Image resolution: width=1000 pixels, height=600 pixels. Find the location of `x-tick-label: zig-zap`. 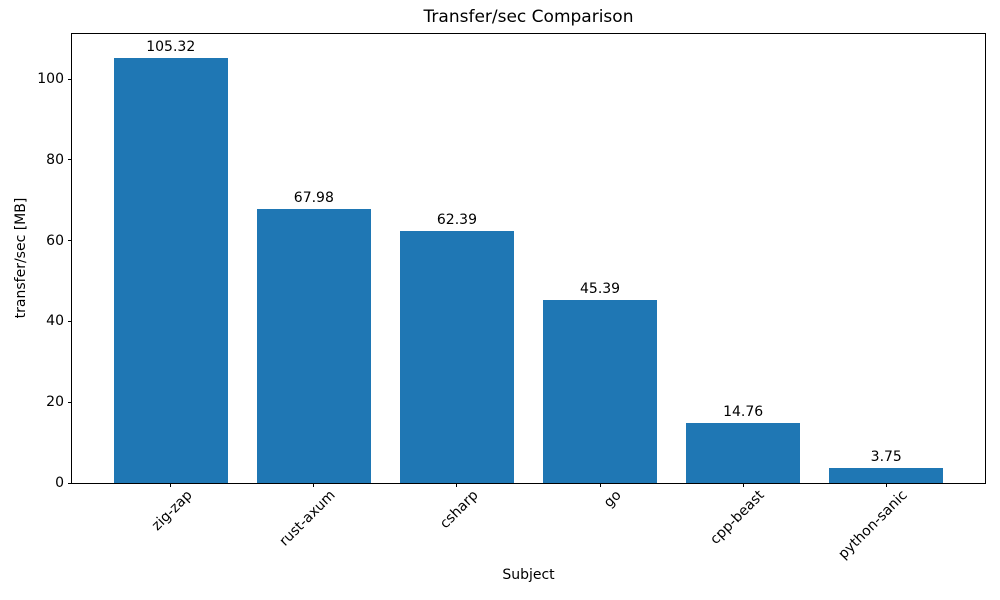

x-tick-label: zig-zap is located at coordinates (172, 510).